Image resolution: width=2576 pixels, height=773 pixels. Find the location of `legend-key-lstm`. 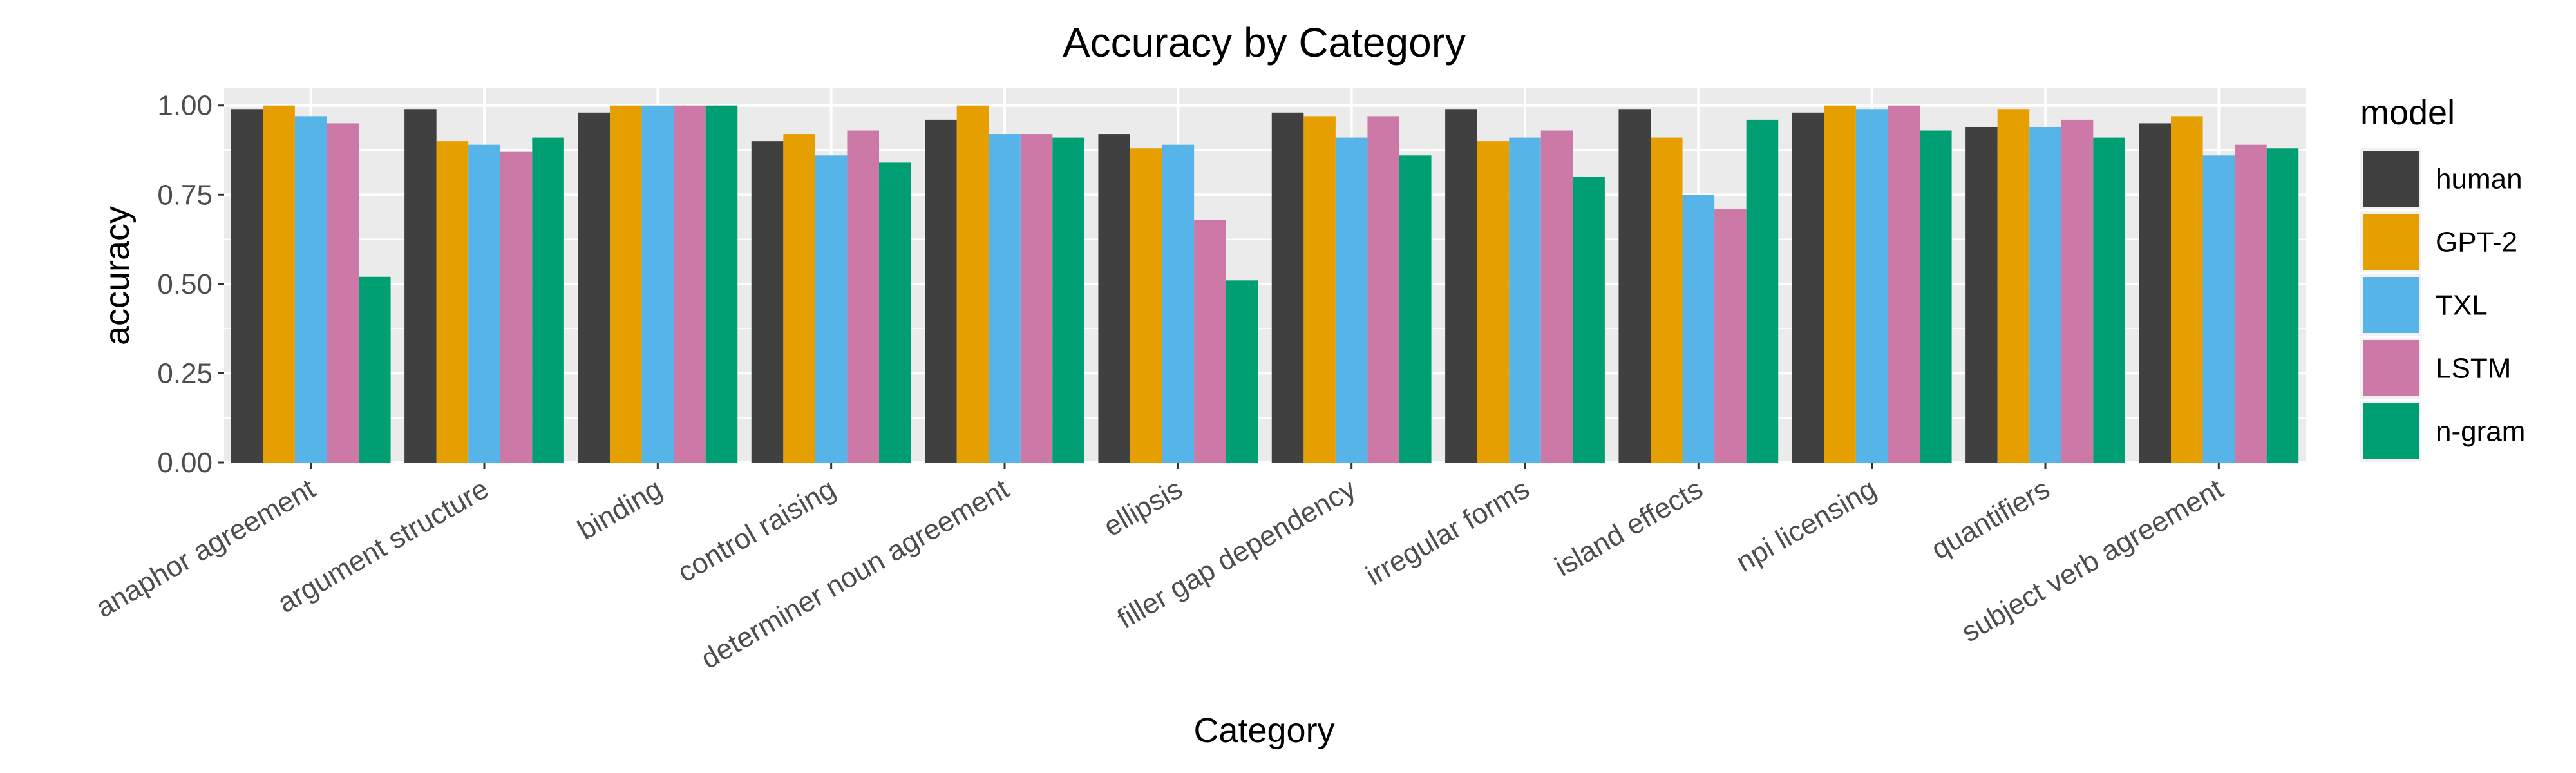

legend-key-lstm is located at coordinates (2391, 368).